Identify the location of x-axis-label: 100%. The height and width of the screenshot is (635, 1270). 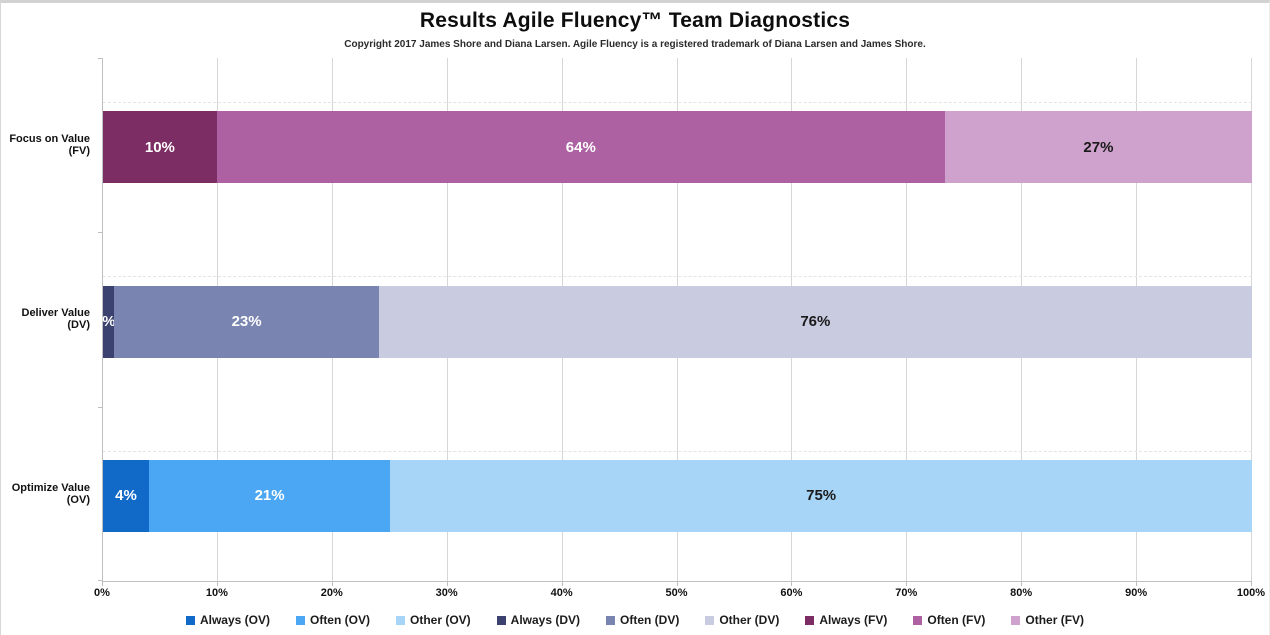
(1251, 593).